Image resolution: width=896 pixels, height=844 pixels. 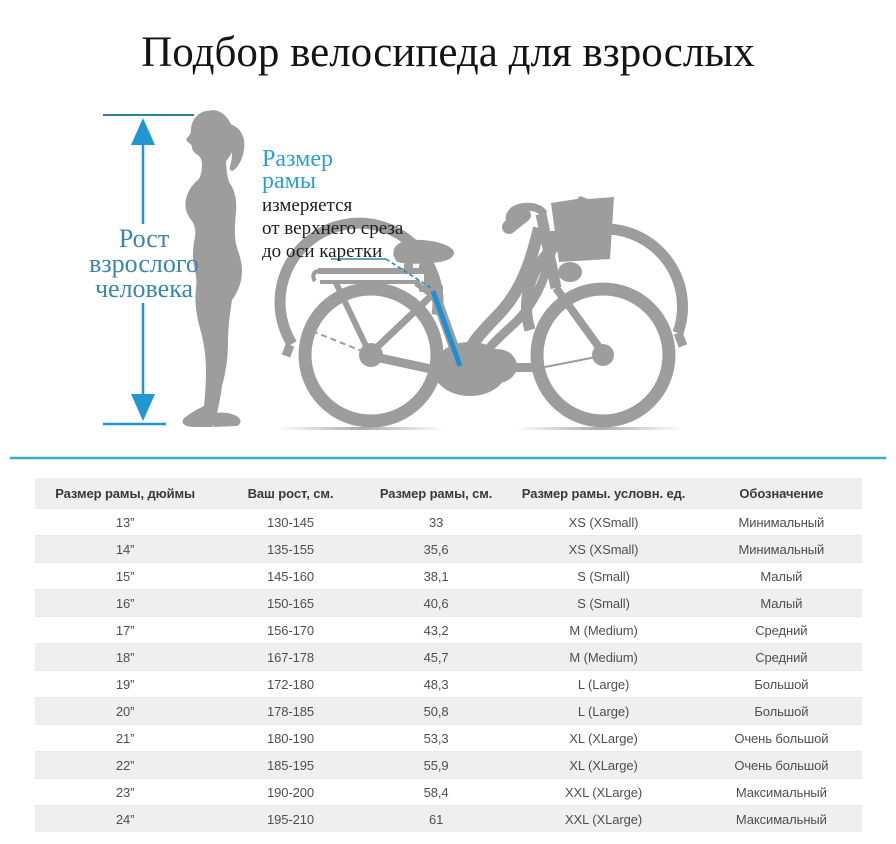 I want to click on table-cell: 53,3, so click(x=436, y=738).